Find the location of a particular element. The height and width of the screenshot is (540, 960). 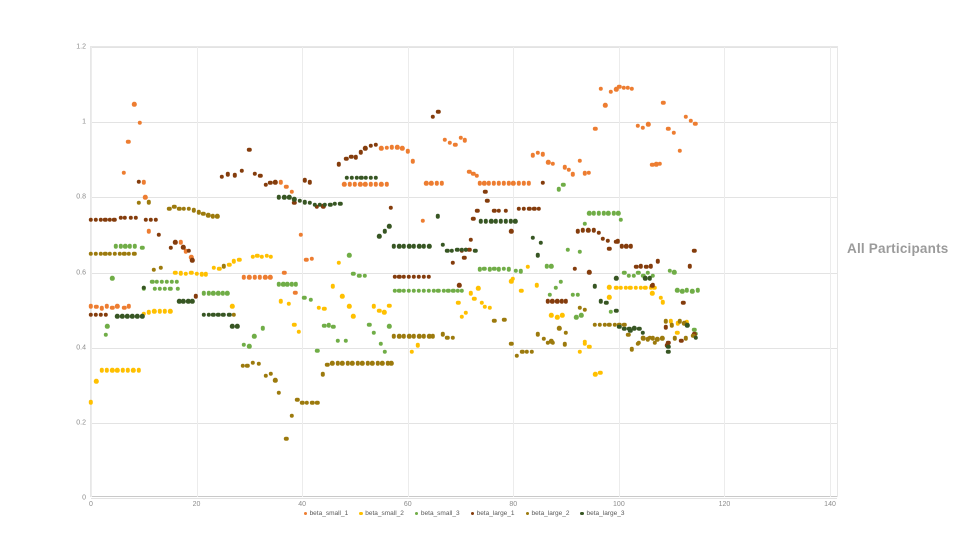

legend-item-beta_small_1: beta_small_1 is located at coordinates (325, 513).